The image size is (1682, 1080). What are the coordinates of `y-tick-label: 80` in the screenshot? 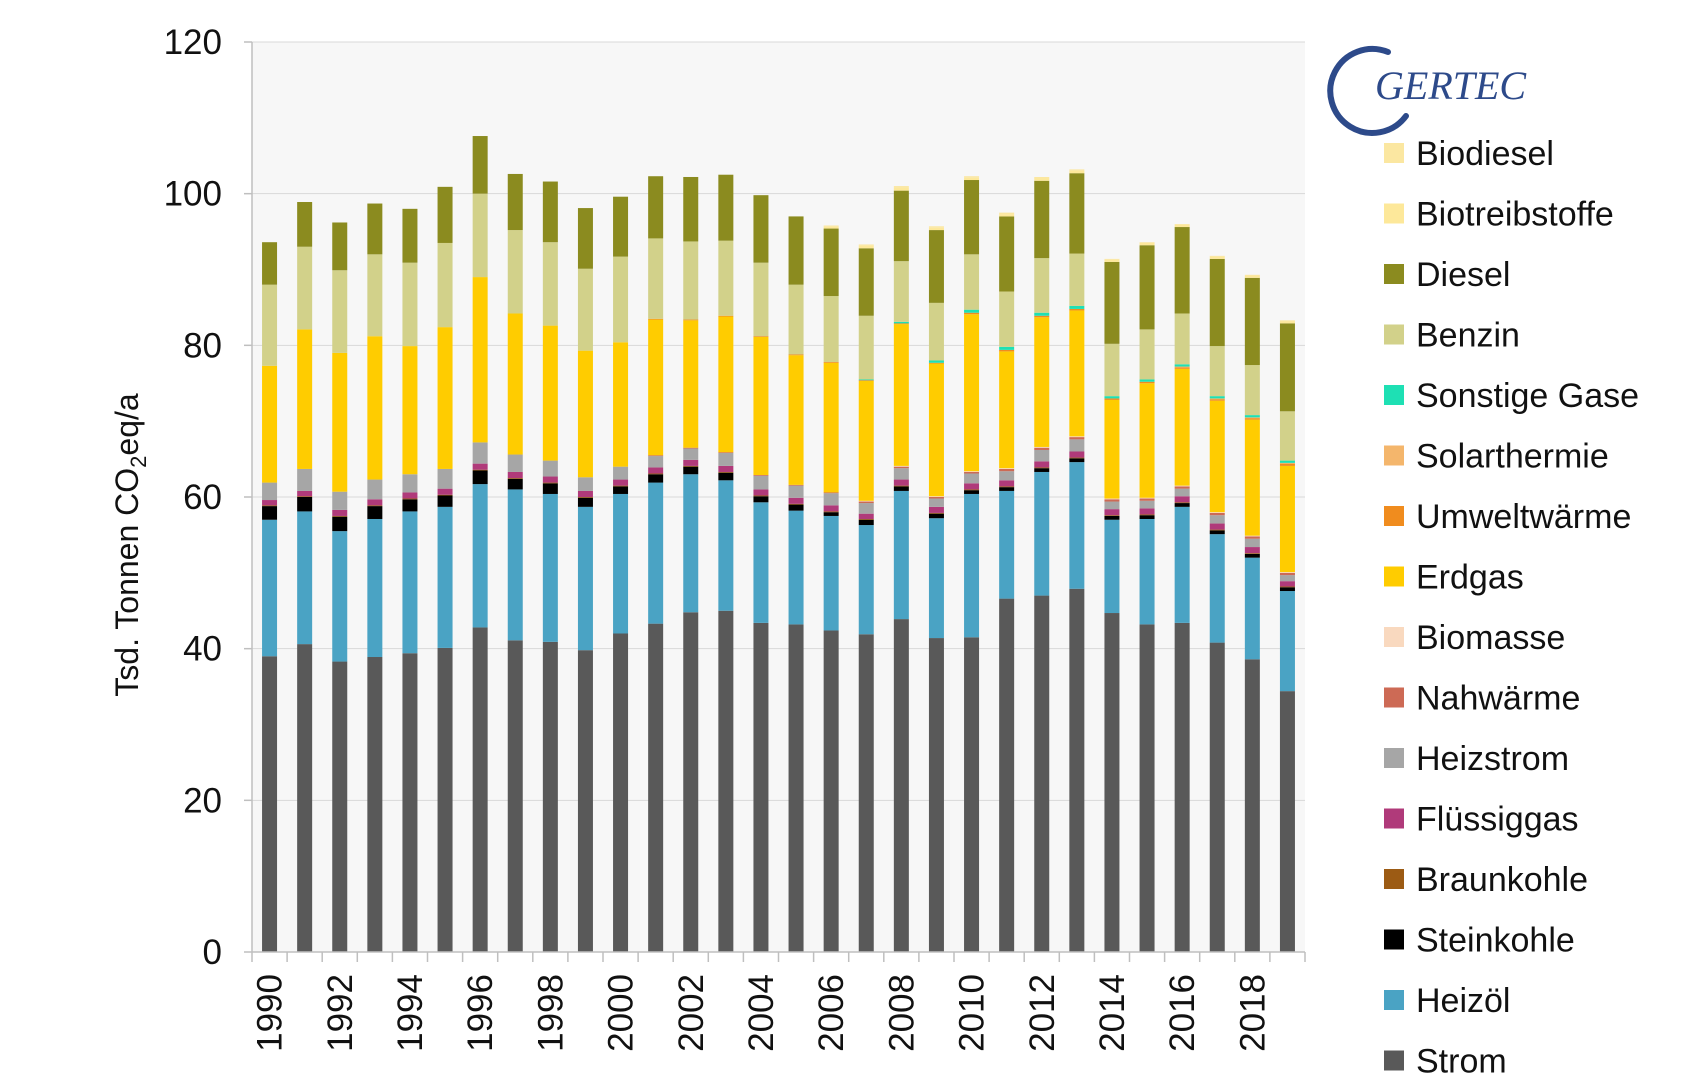 It's located at (202, 345).